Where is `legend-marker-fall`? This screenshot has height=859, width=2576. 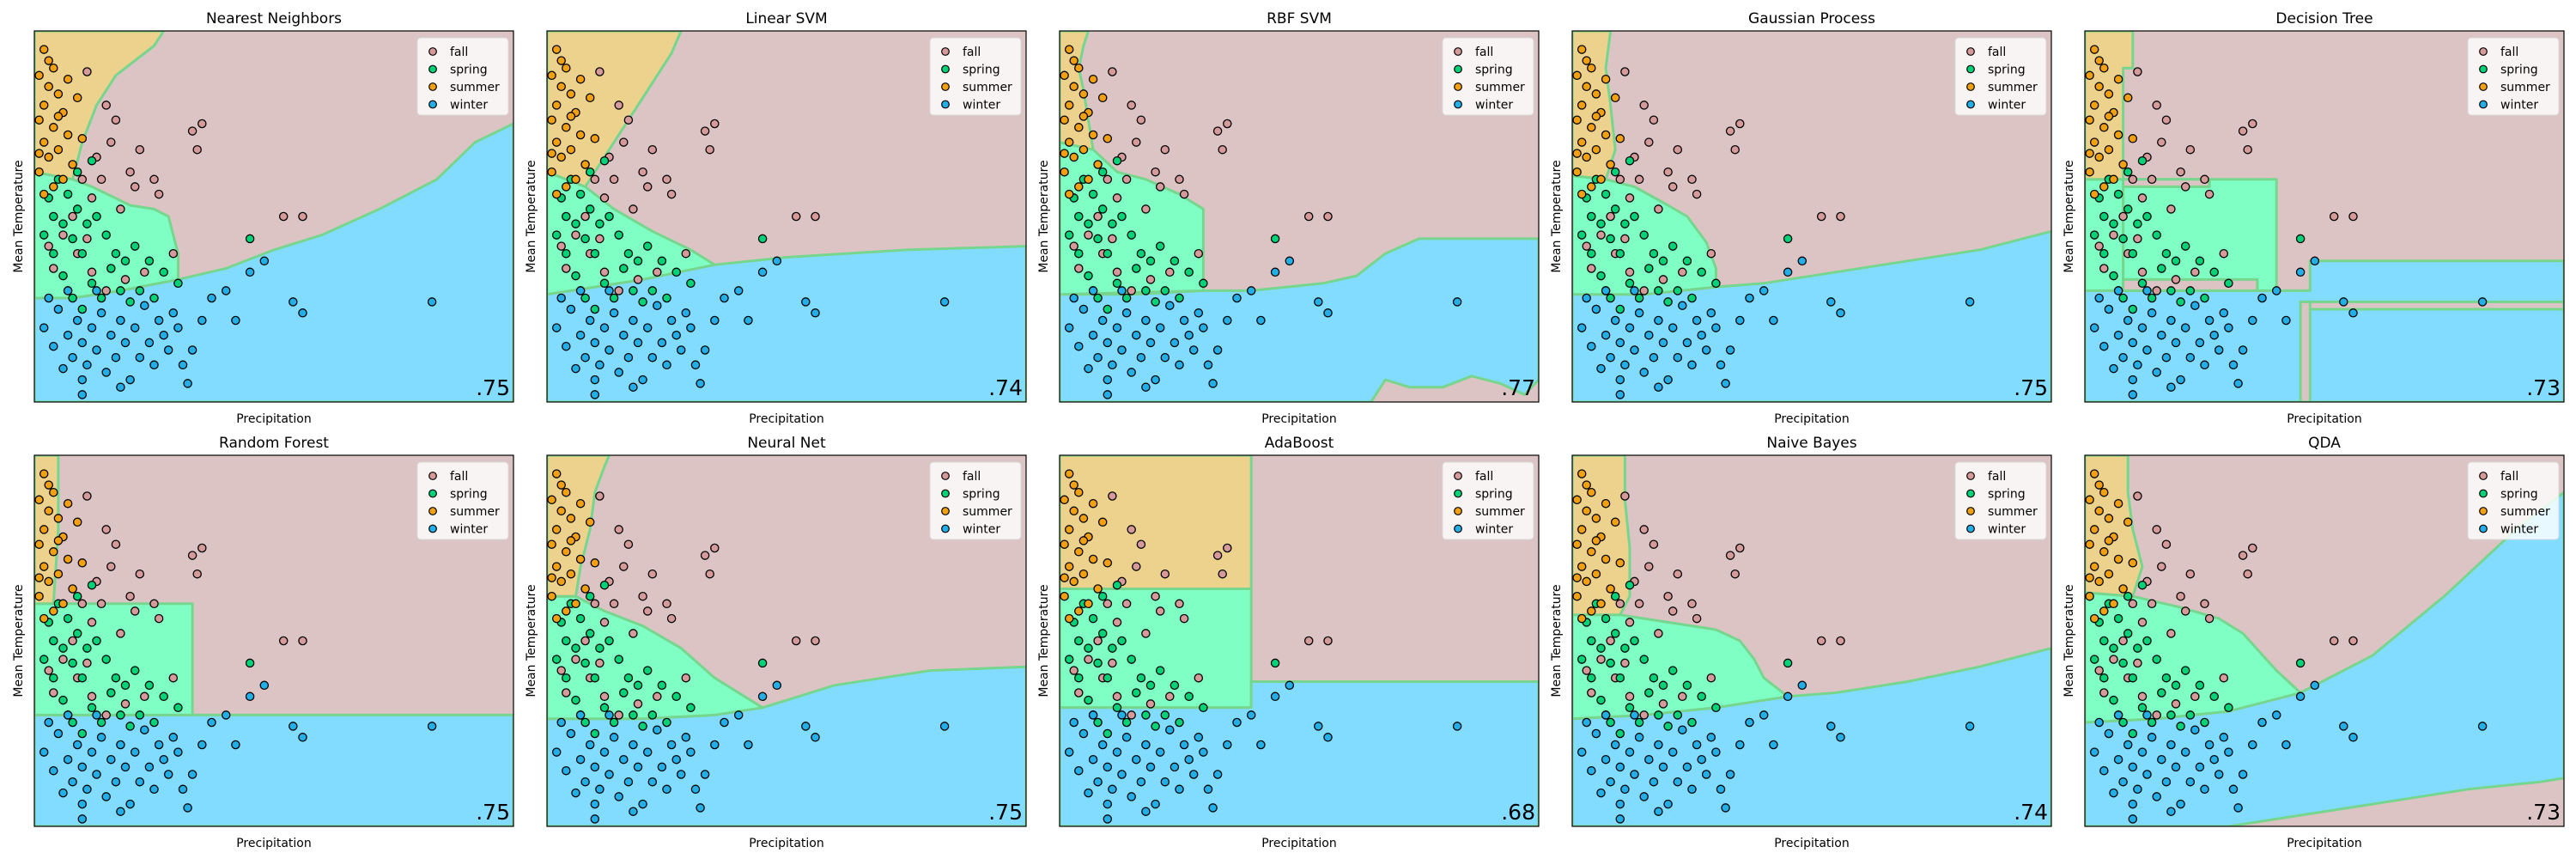 legend-marker-fall is located at coordinates (1970, 52).